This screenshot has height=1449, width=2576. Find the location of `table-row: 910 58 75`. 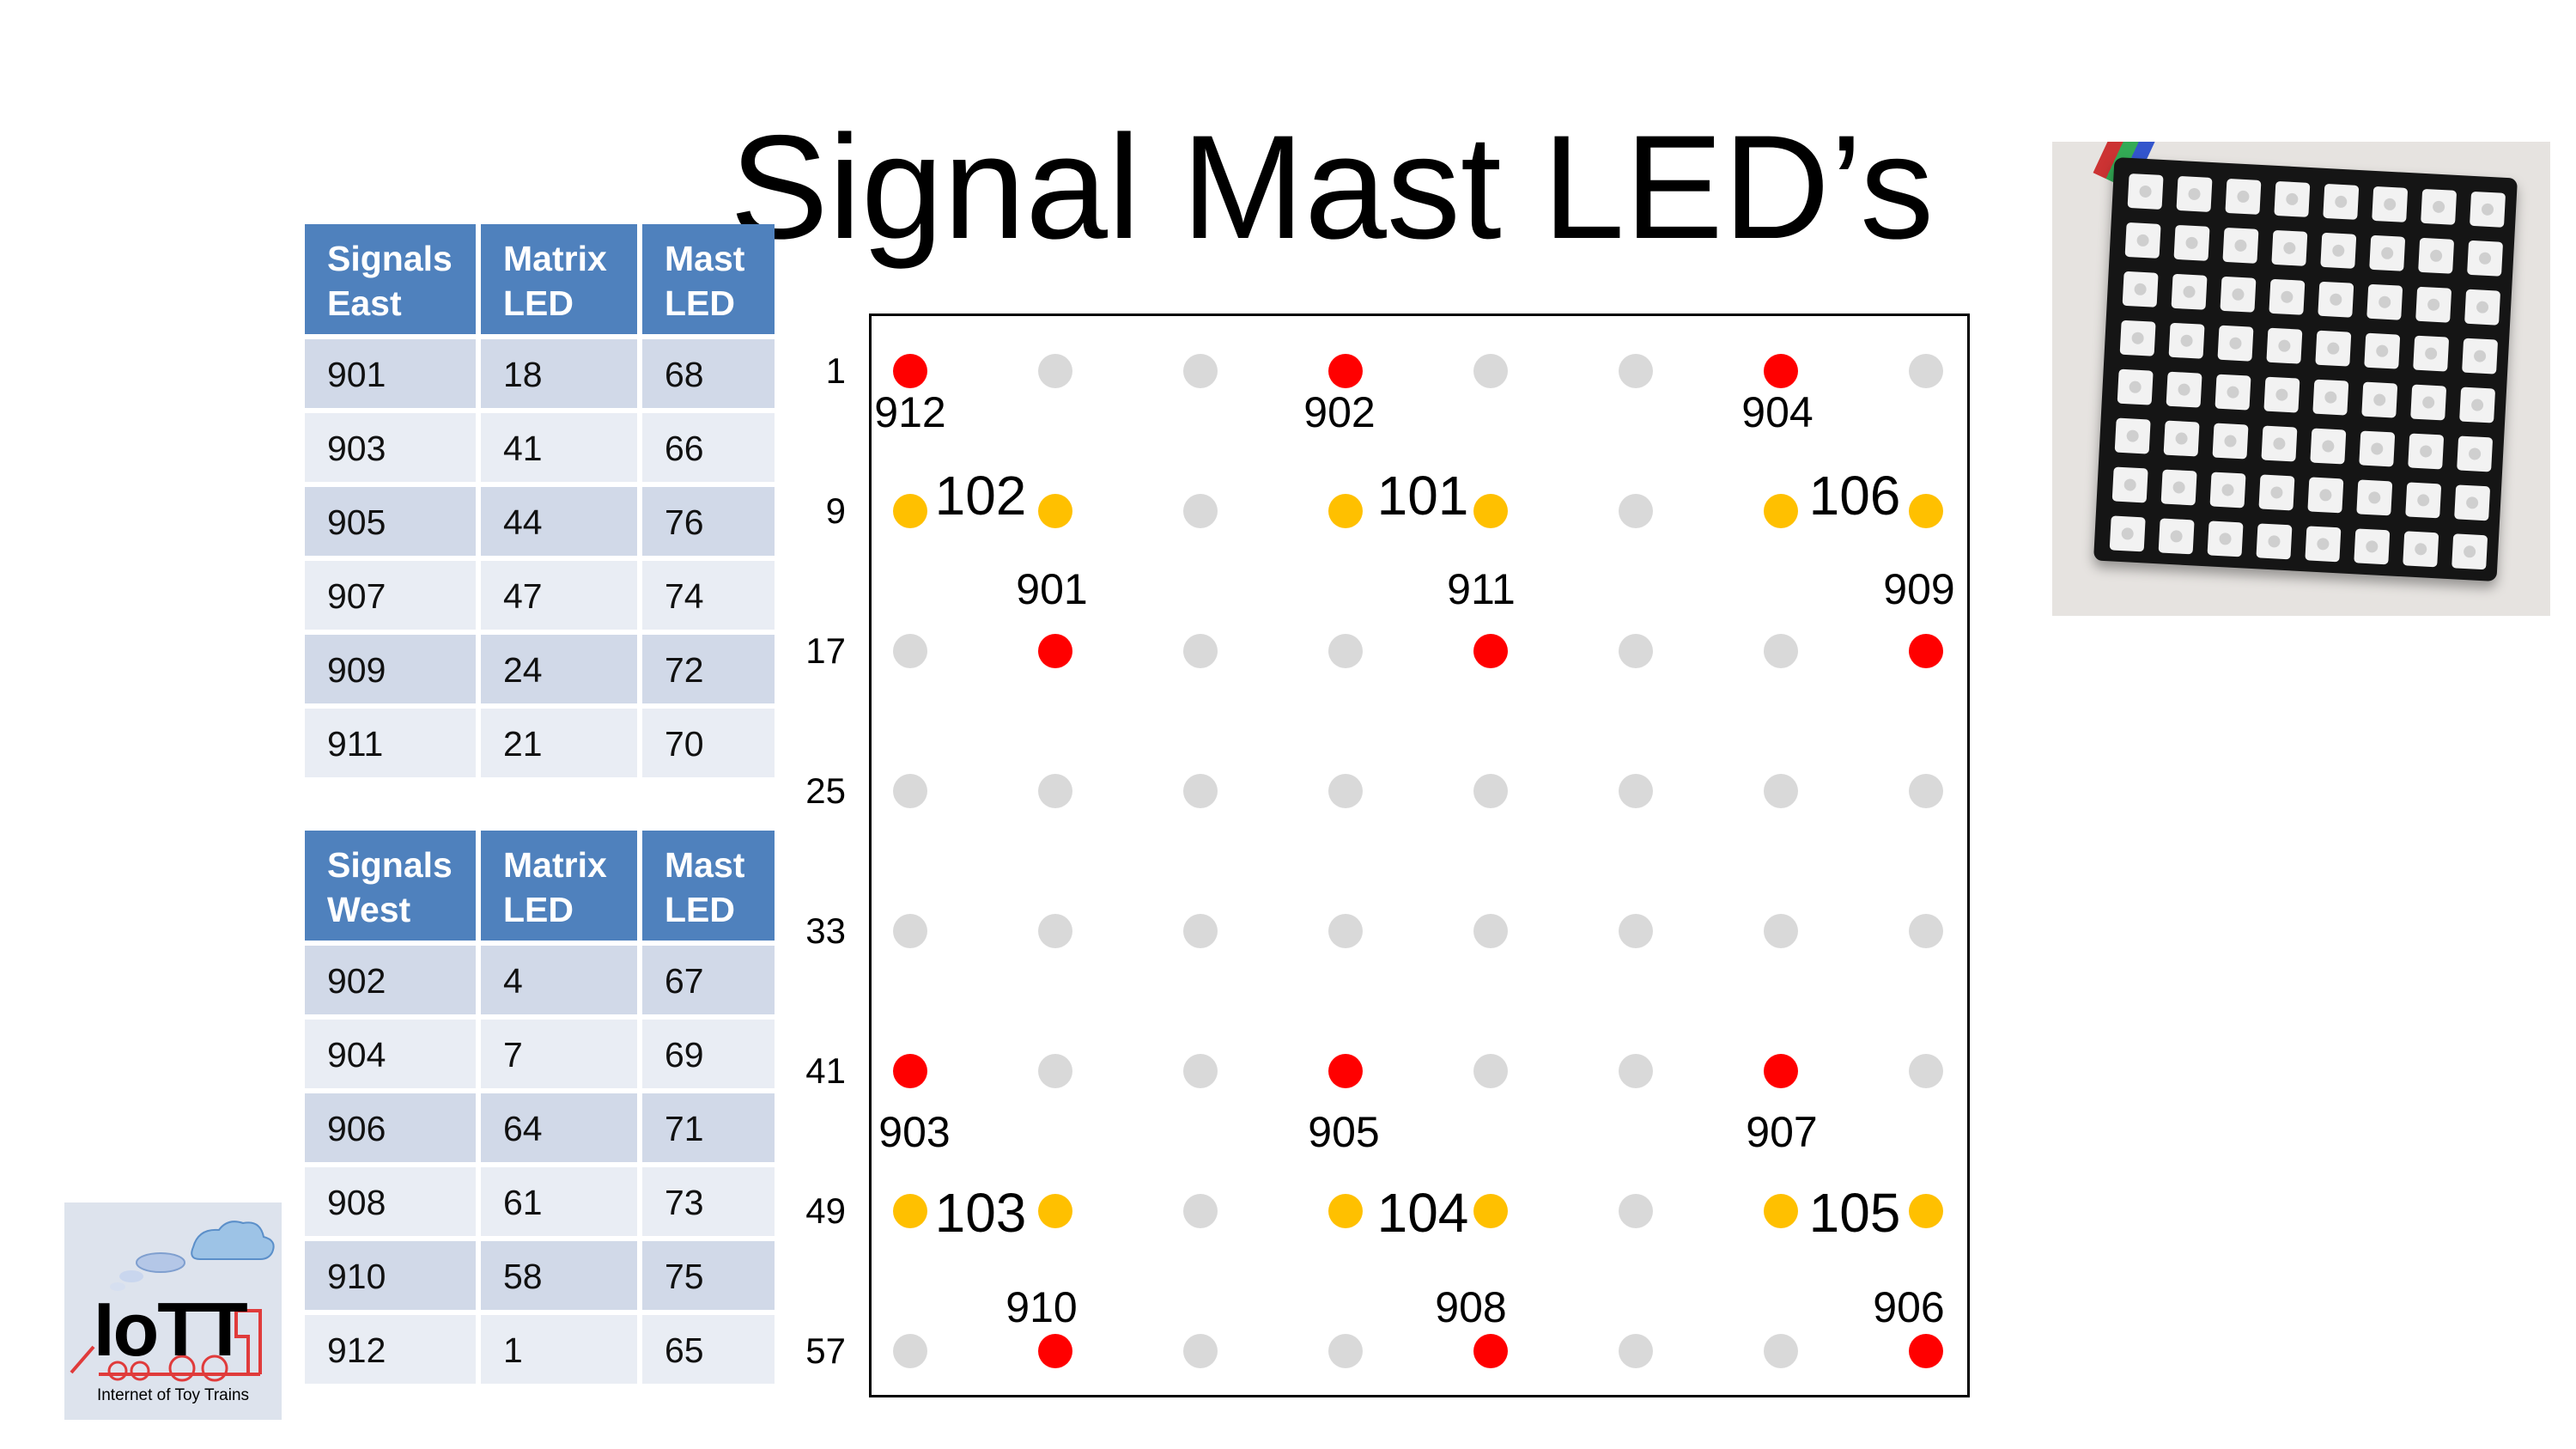

table-row: 910 58 75 is located at coordinates (540, 1275).